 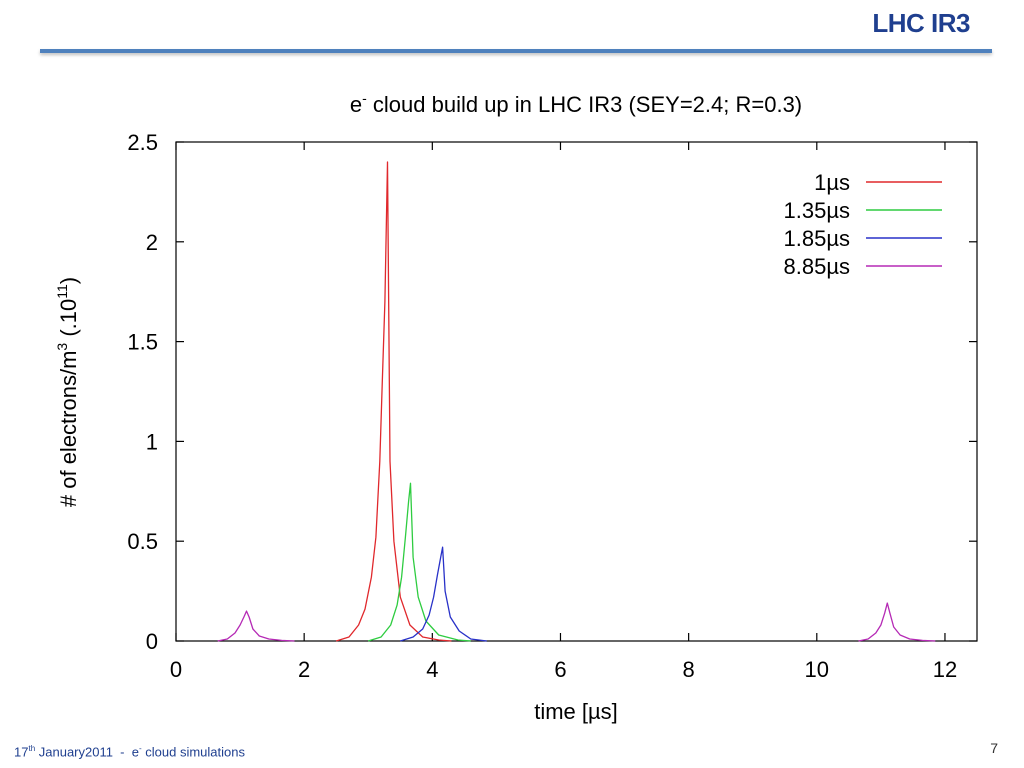 What do you see at coordinates (817, 669) in the screenshot?
I see `x-tick-label: 10` at bounding box center [817, 669].